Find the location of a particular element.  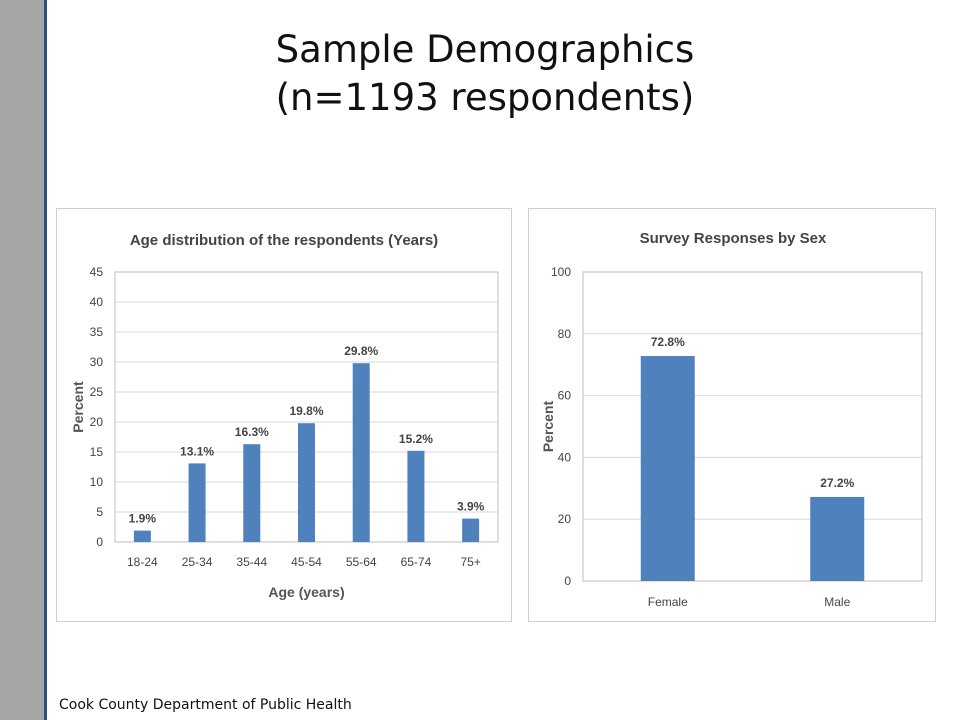

y-tick-label: 80 is located at coordinates (565, 334).